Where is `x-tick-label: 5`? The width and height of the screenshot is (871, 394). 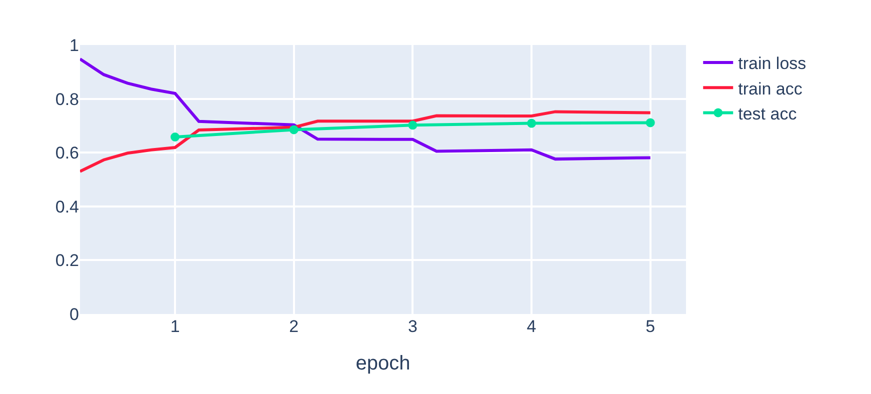 x-tick-label: 5 is located at coordinates (651, 326).